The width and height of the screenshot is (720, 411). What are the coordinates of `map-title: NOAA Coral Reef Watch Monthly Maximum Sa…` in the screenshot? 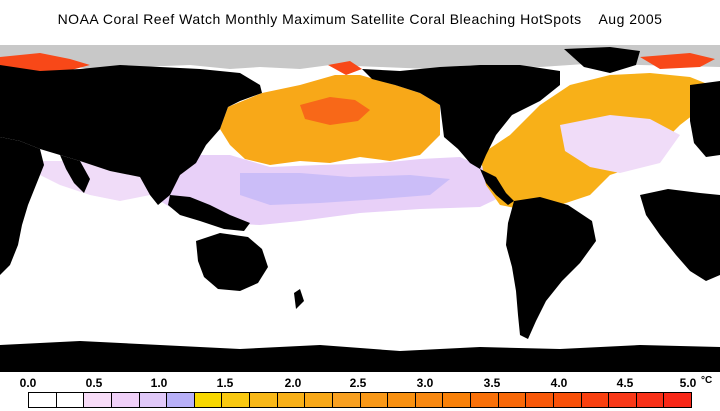 It's located at (360, 19).